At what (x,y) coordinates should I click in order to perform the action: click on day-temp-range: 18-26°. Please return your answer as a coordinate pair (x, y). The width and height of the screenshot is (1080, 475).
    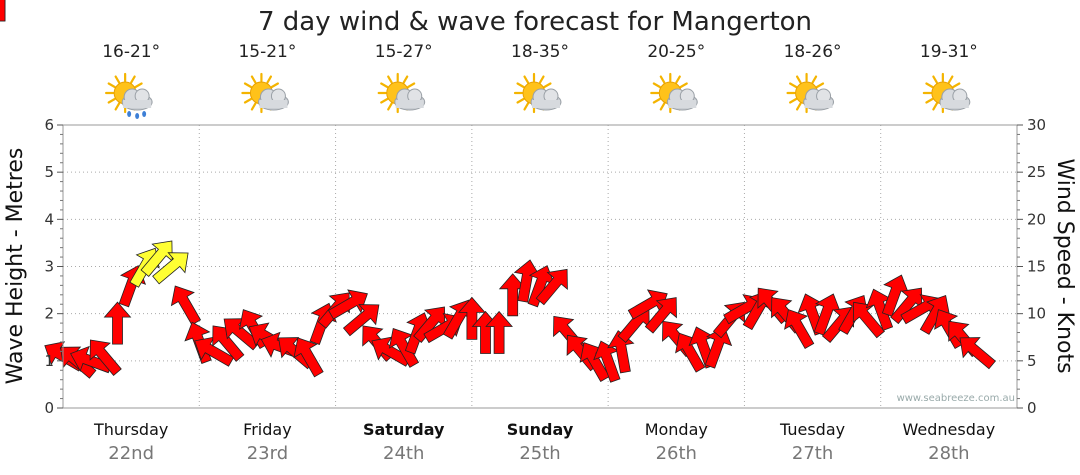
    Looking at the image, I should click on (813, 52).